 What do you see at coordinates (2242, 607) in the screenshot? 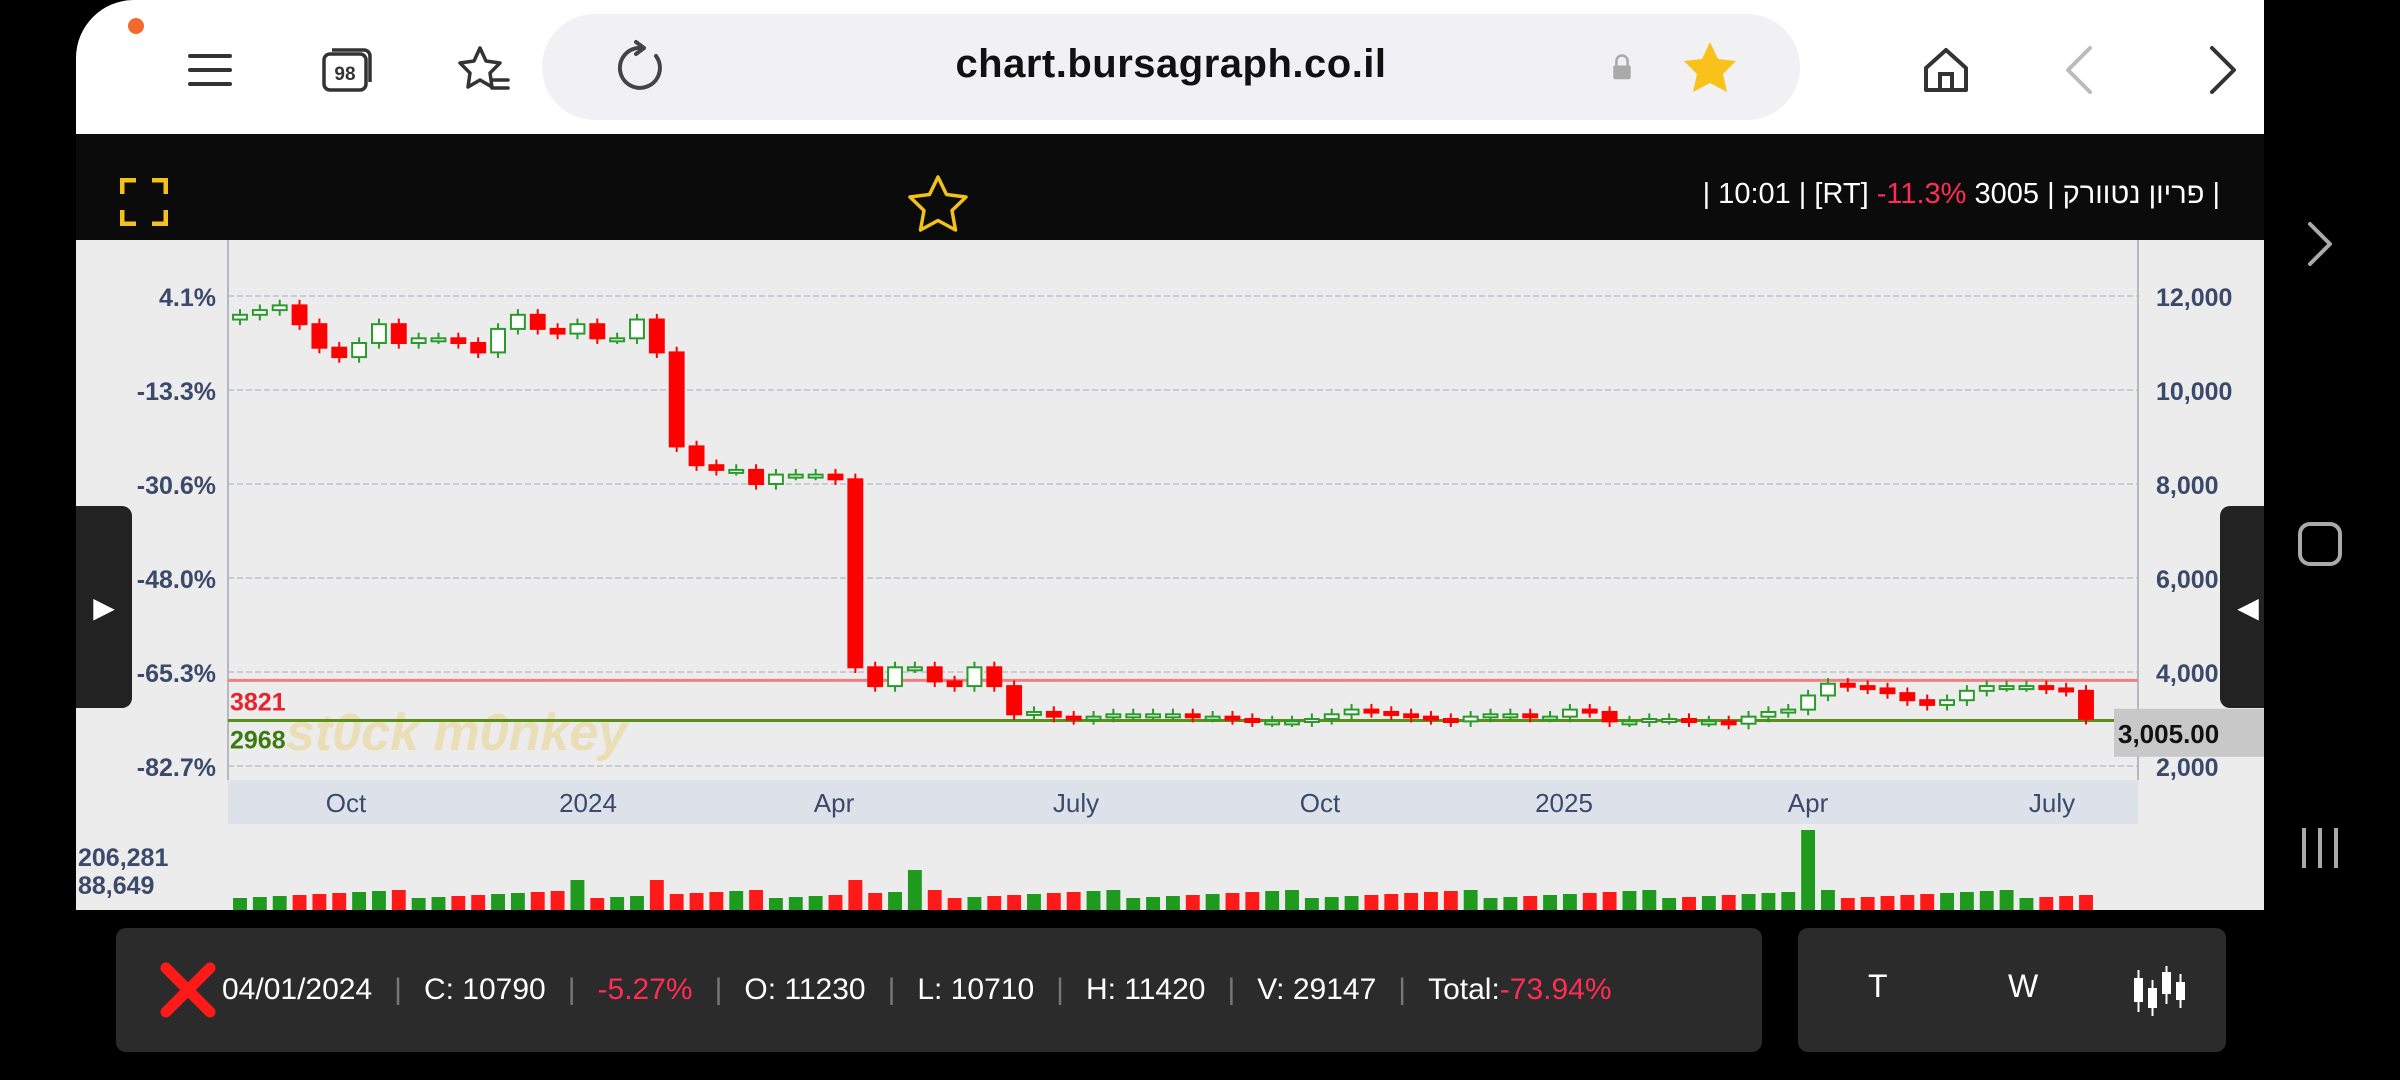
I see `right-panel-toggle: ◀` at bounding box center [2242, 607].